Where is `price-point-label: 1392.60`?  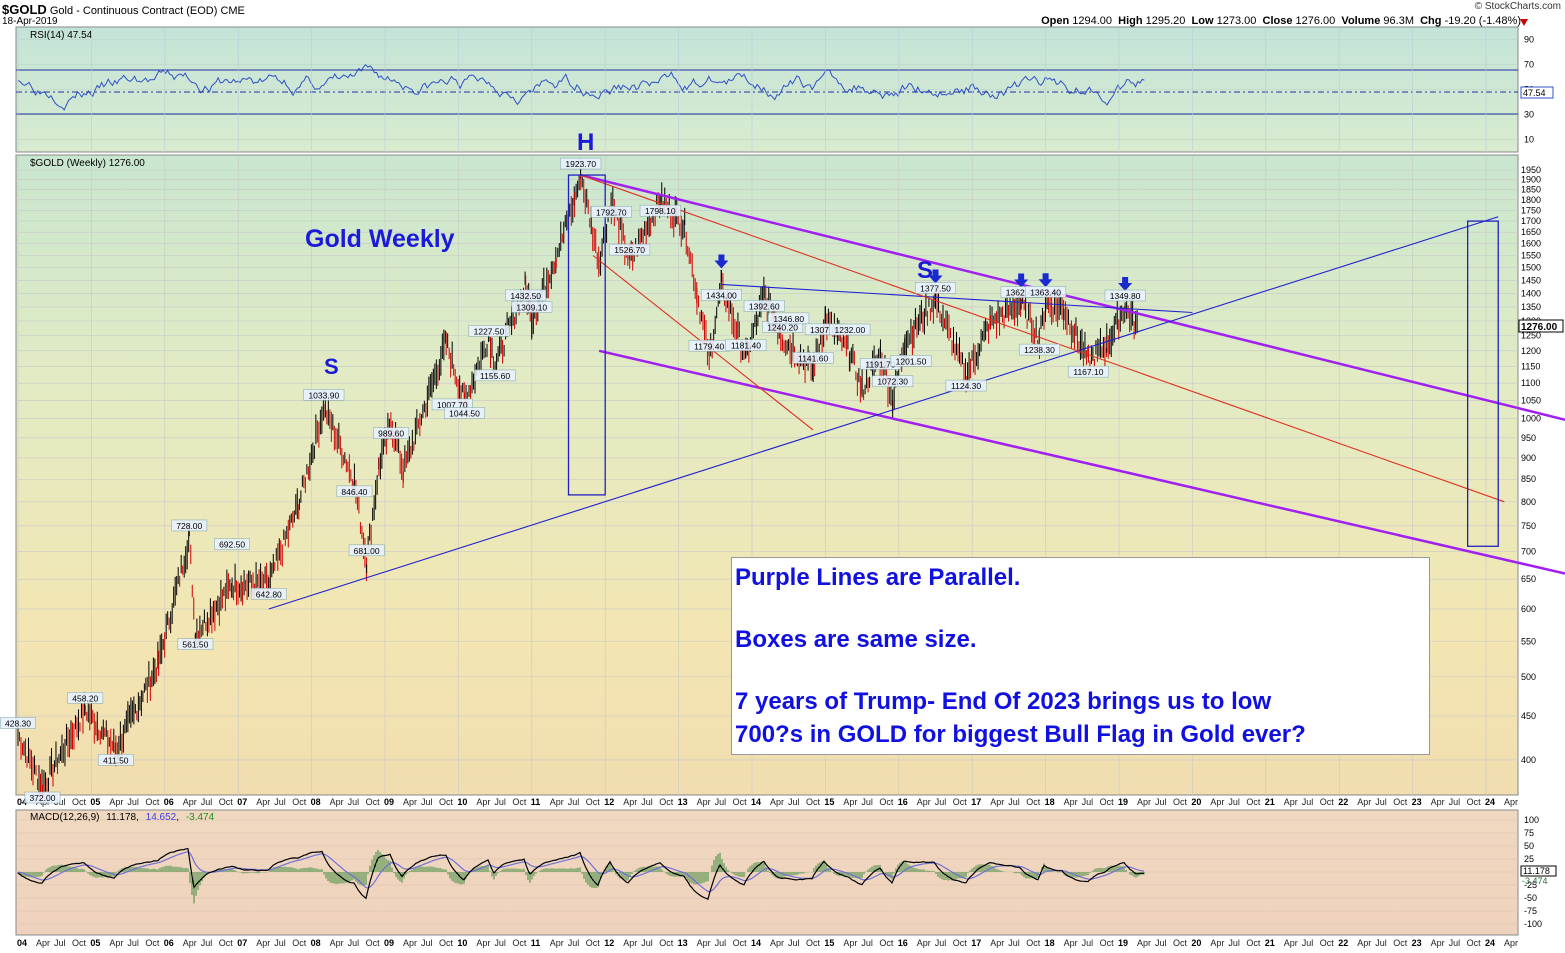
price-point-label: 1392.60 is located at coordinates (764, 306).